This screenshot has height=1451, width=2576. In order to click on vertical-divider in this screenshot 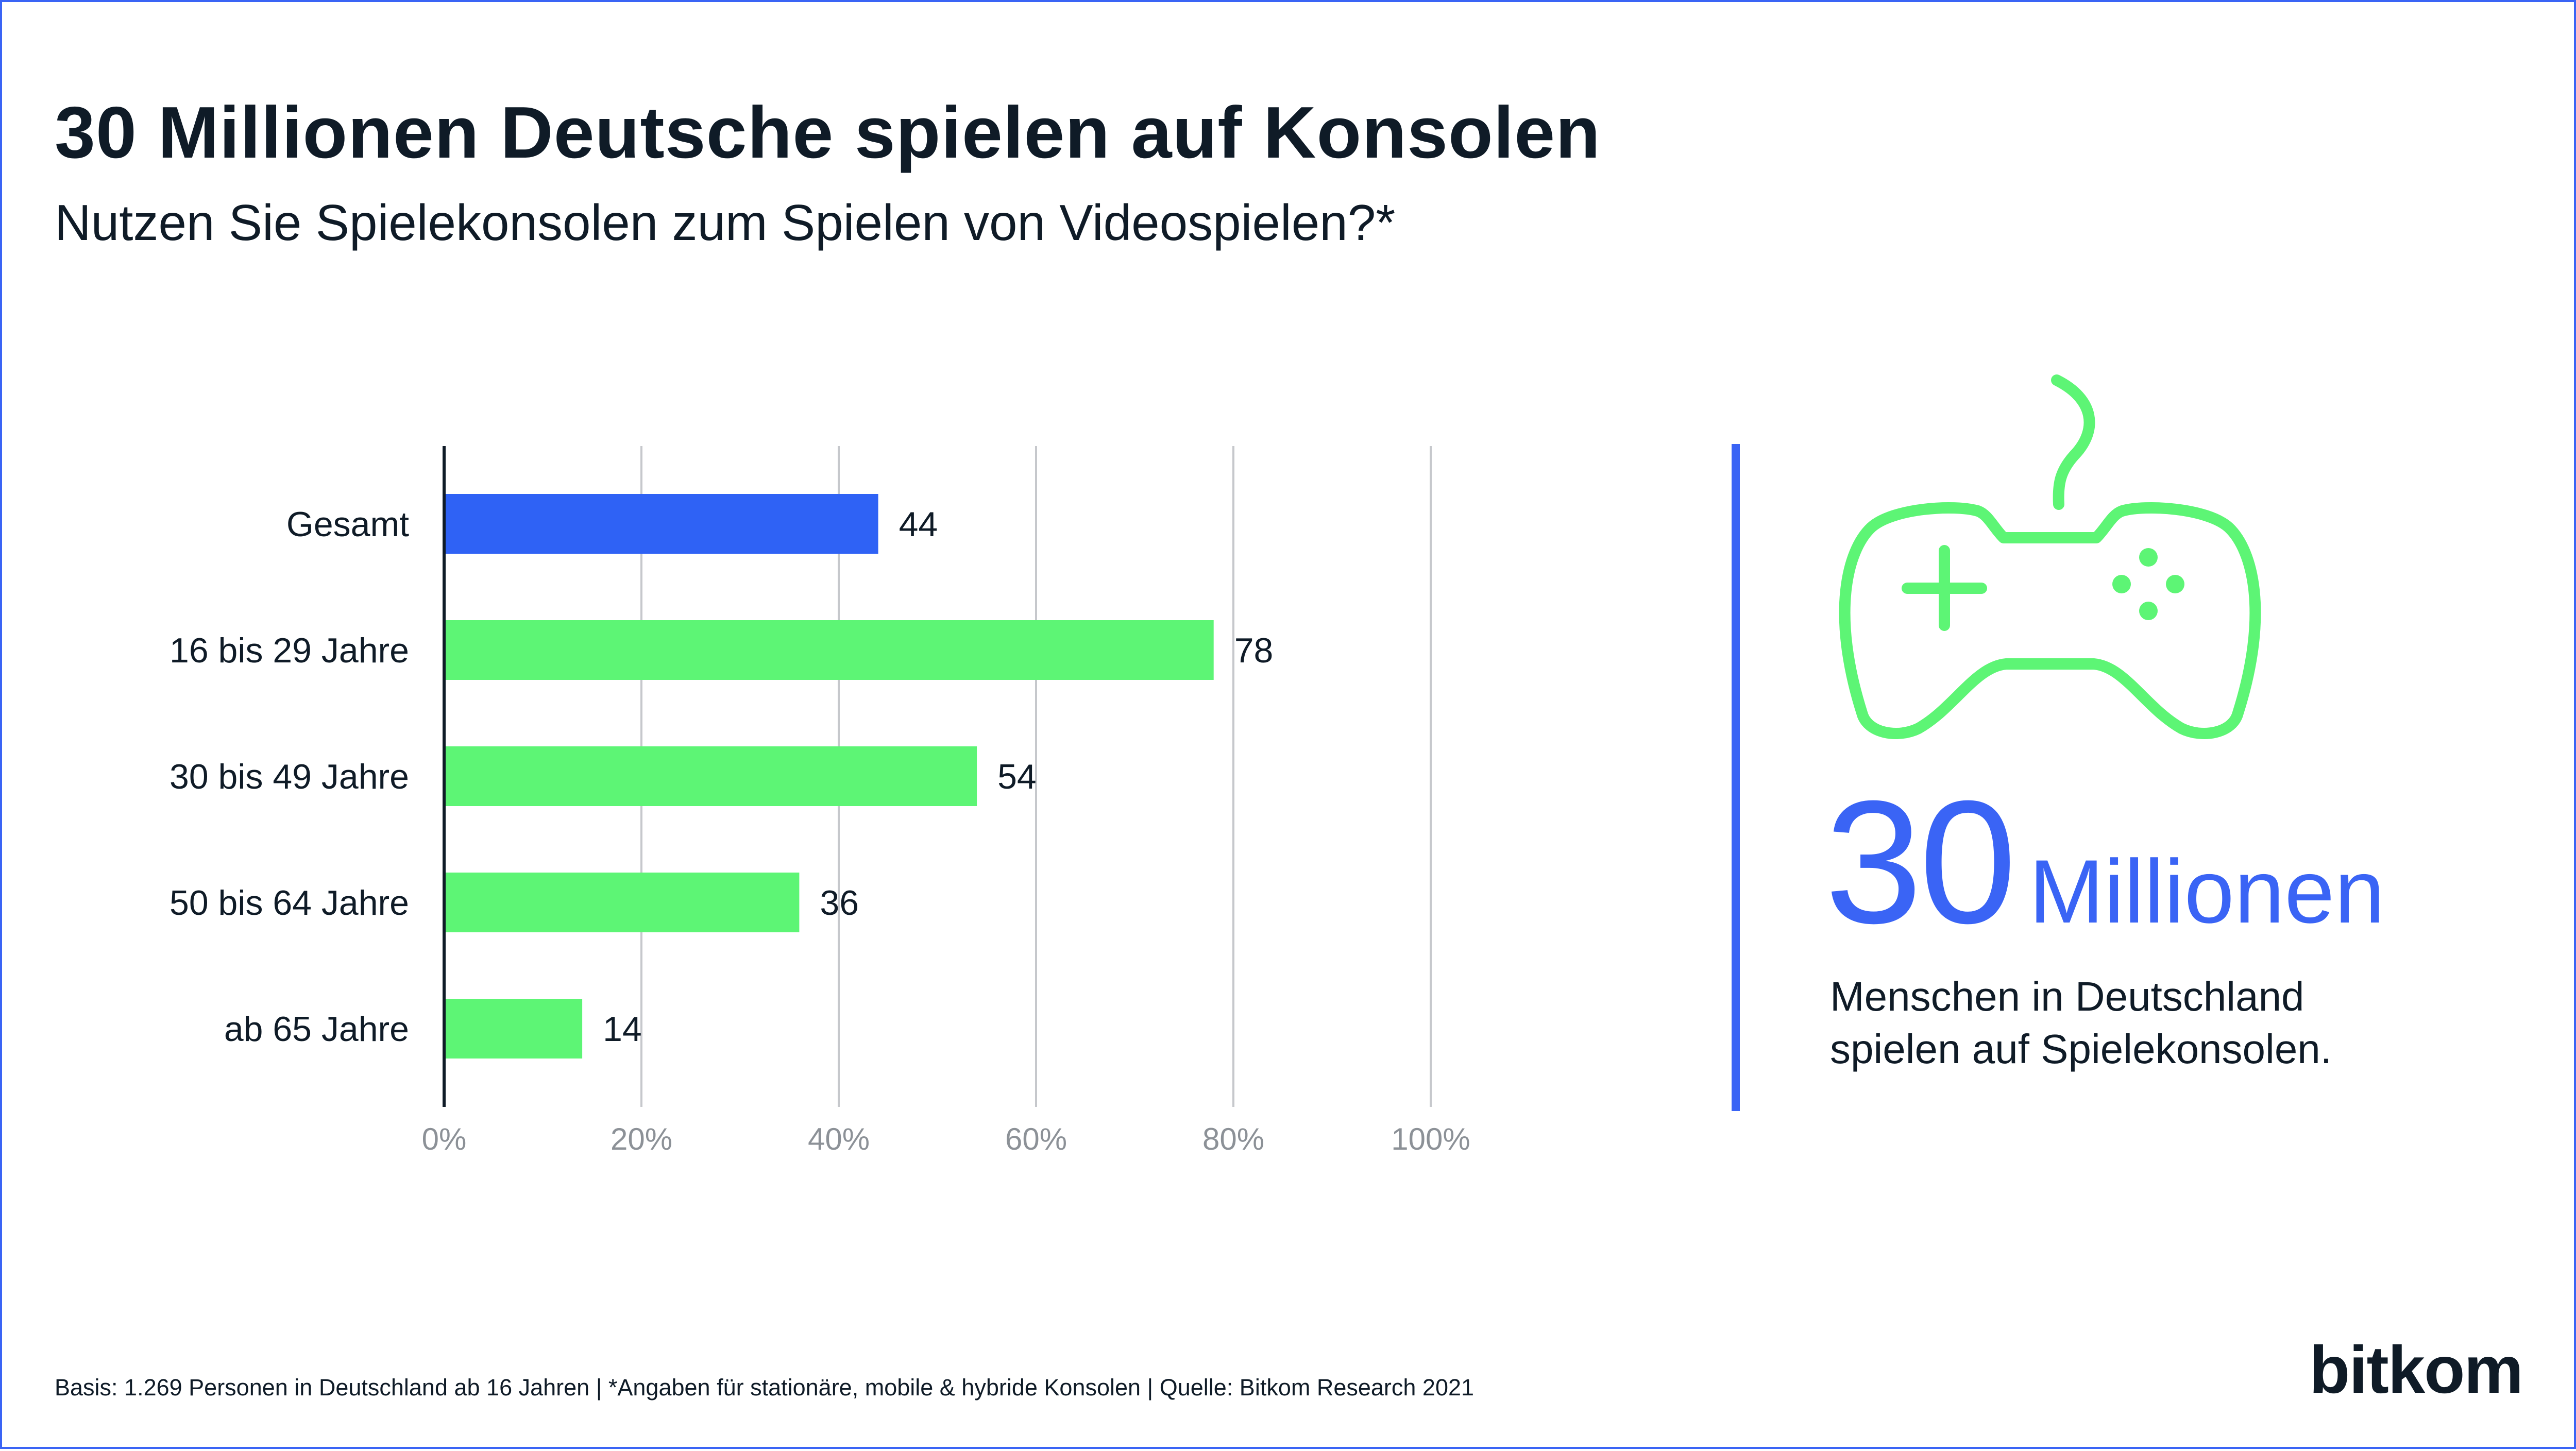, I will do `click(1736, 777)`.